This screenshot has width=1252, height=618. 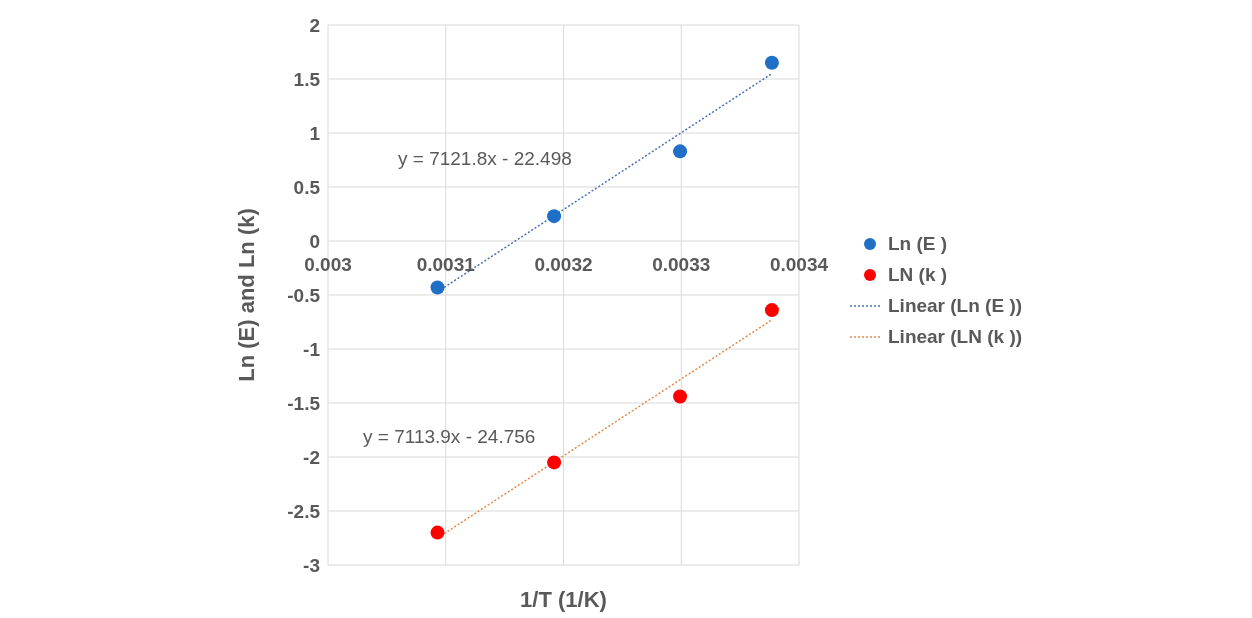 What do you see at coordinates (304, 295) in the screenshot?
I see `y-tick-label: -0.5` at bounding box center [304, 295].